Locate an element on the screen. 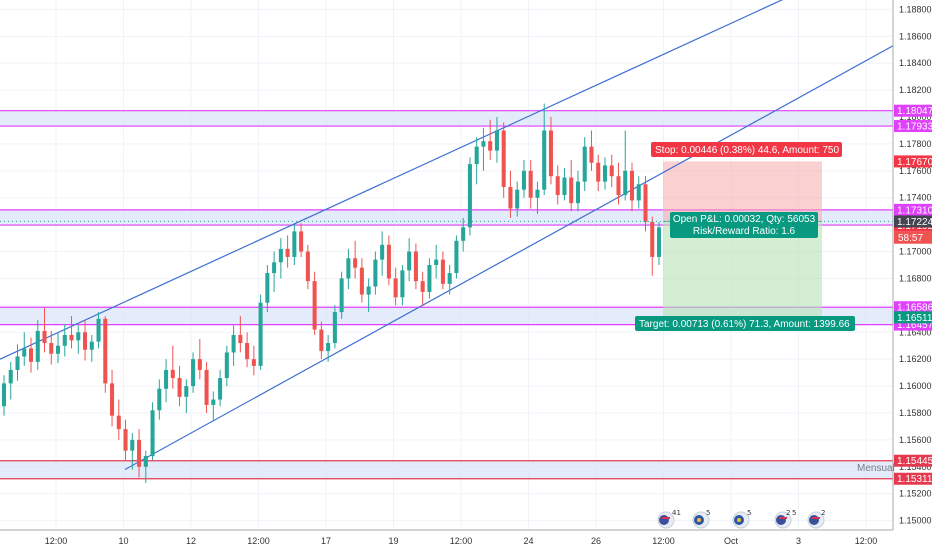  current-price-tag-text: 1.17224 is located at coordinates (914, 222).